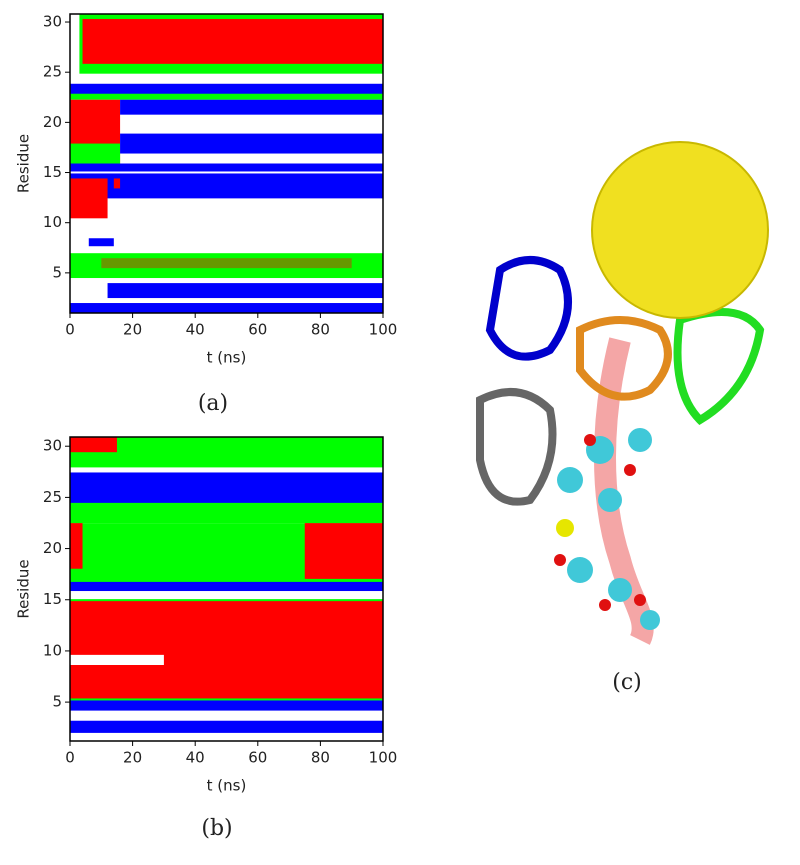 Image resolution: width=800 pixels, height=865 pixels. Describe the element at coordinates (213, 403) in the screenshot. I see `caption: (a)` at that location.